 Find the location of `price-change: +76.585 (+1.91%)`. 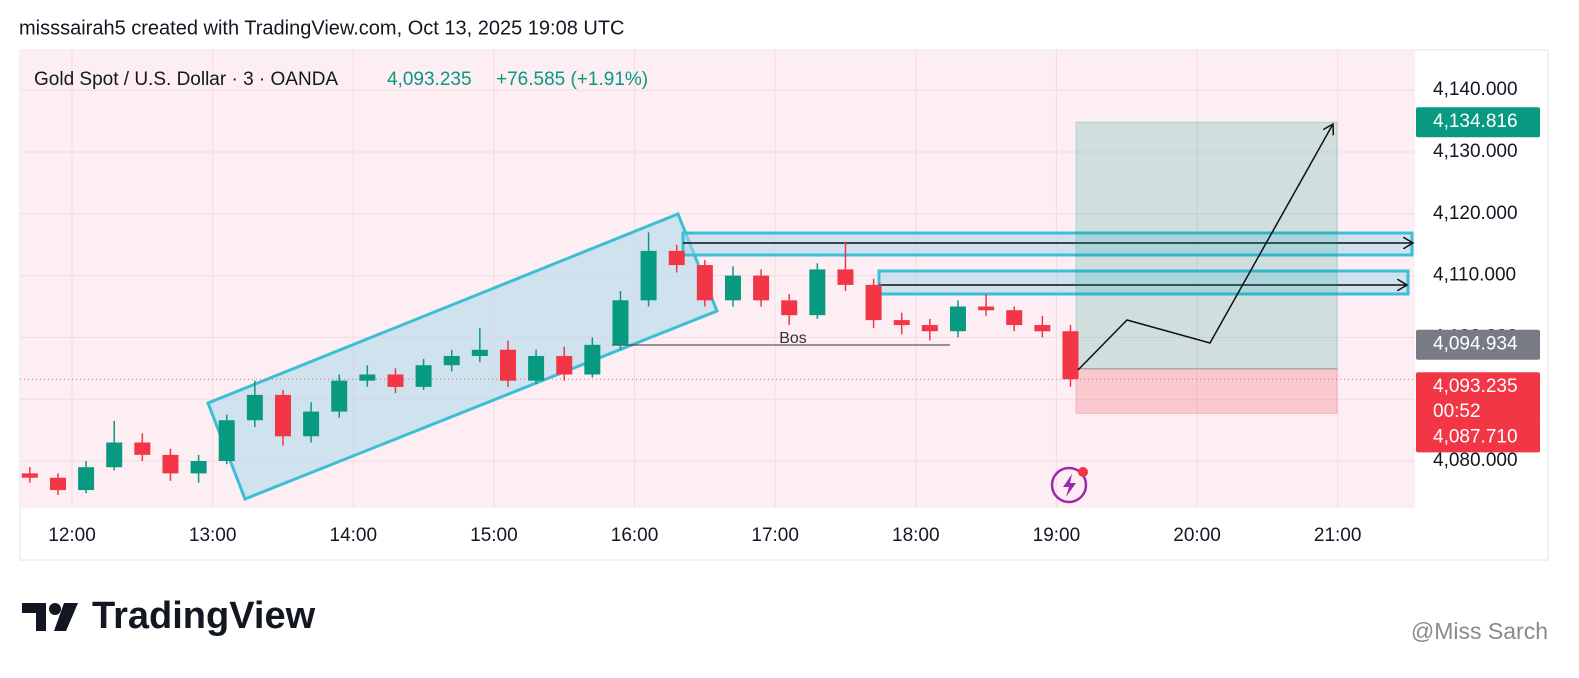

price-change: +76.585 (+1.91%) is located at coordinates (572, 79).